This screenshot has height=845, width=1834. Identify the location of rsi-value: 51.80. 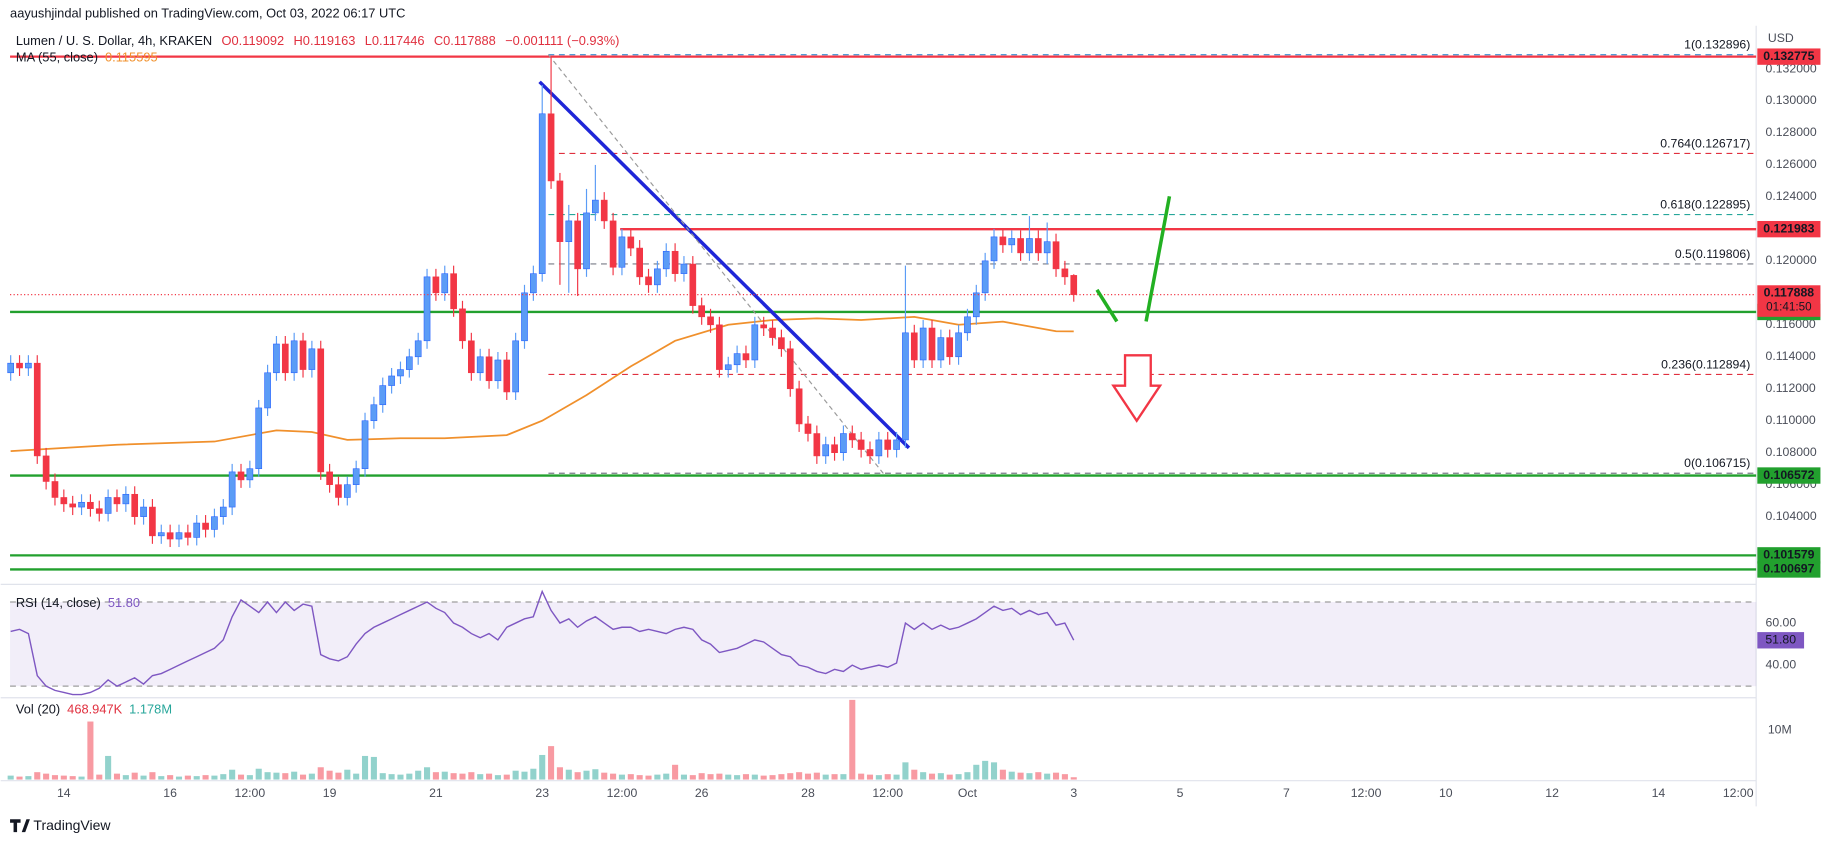
(124, 603).